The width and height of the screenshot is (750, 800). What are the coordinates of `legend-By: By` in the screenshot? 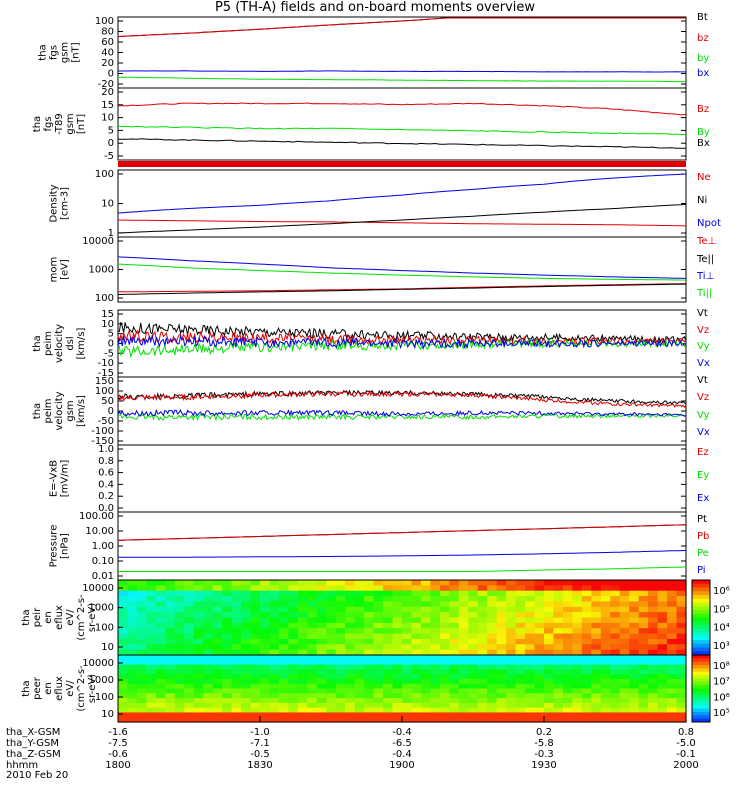 It's located at (703, 132).